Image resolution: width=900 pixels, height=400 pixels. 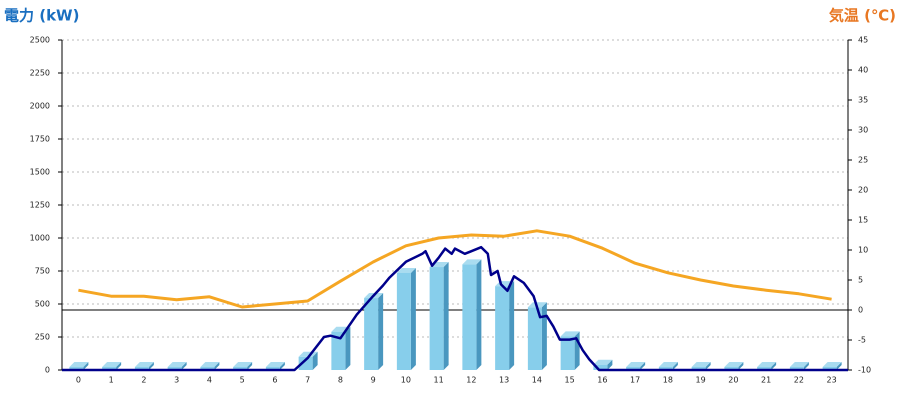 I want to click on y-tick-label: 0, so click(x=47, y=370).